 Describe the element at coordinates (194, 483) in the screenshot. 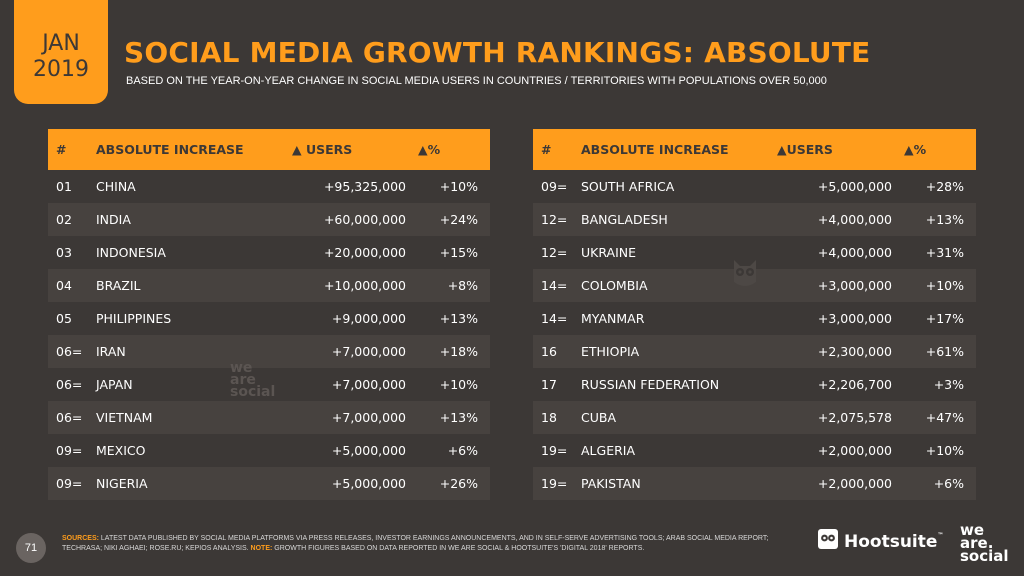

I see `country-cell: NIGERIA` at that location.